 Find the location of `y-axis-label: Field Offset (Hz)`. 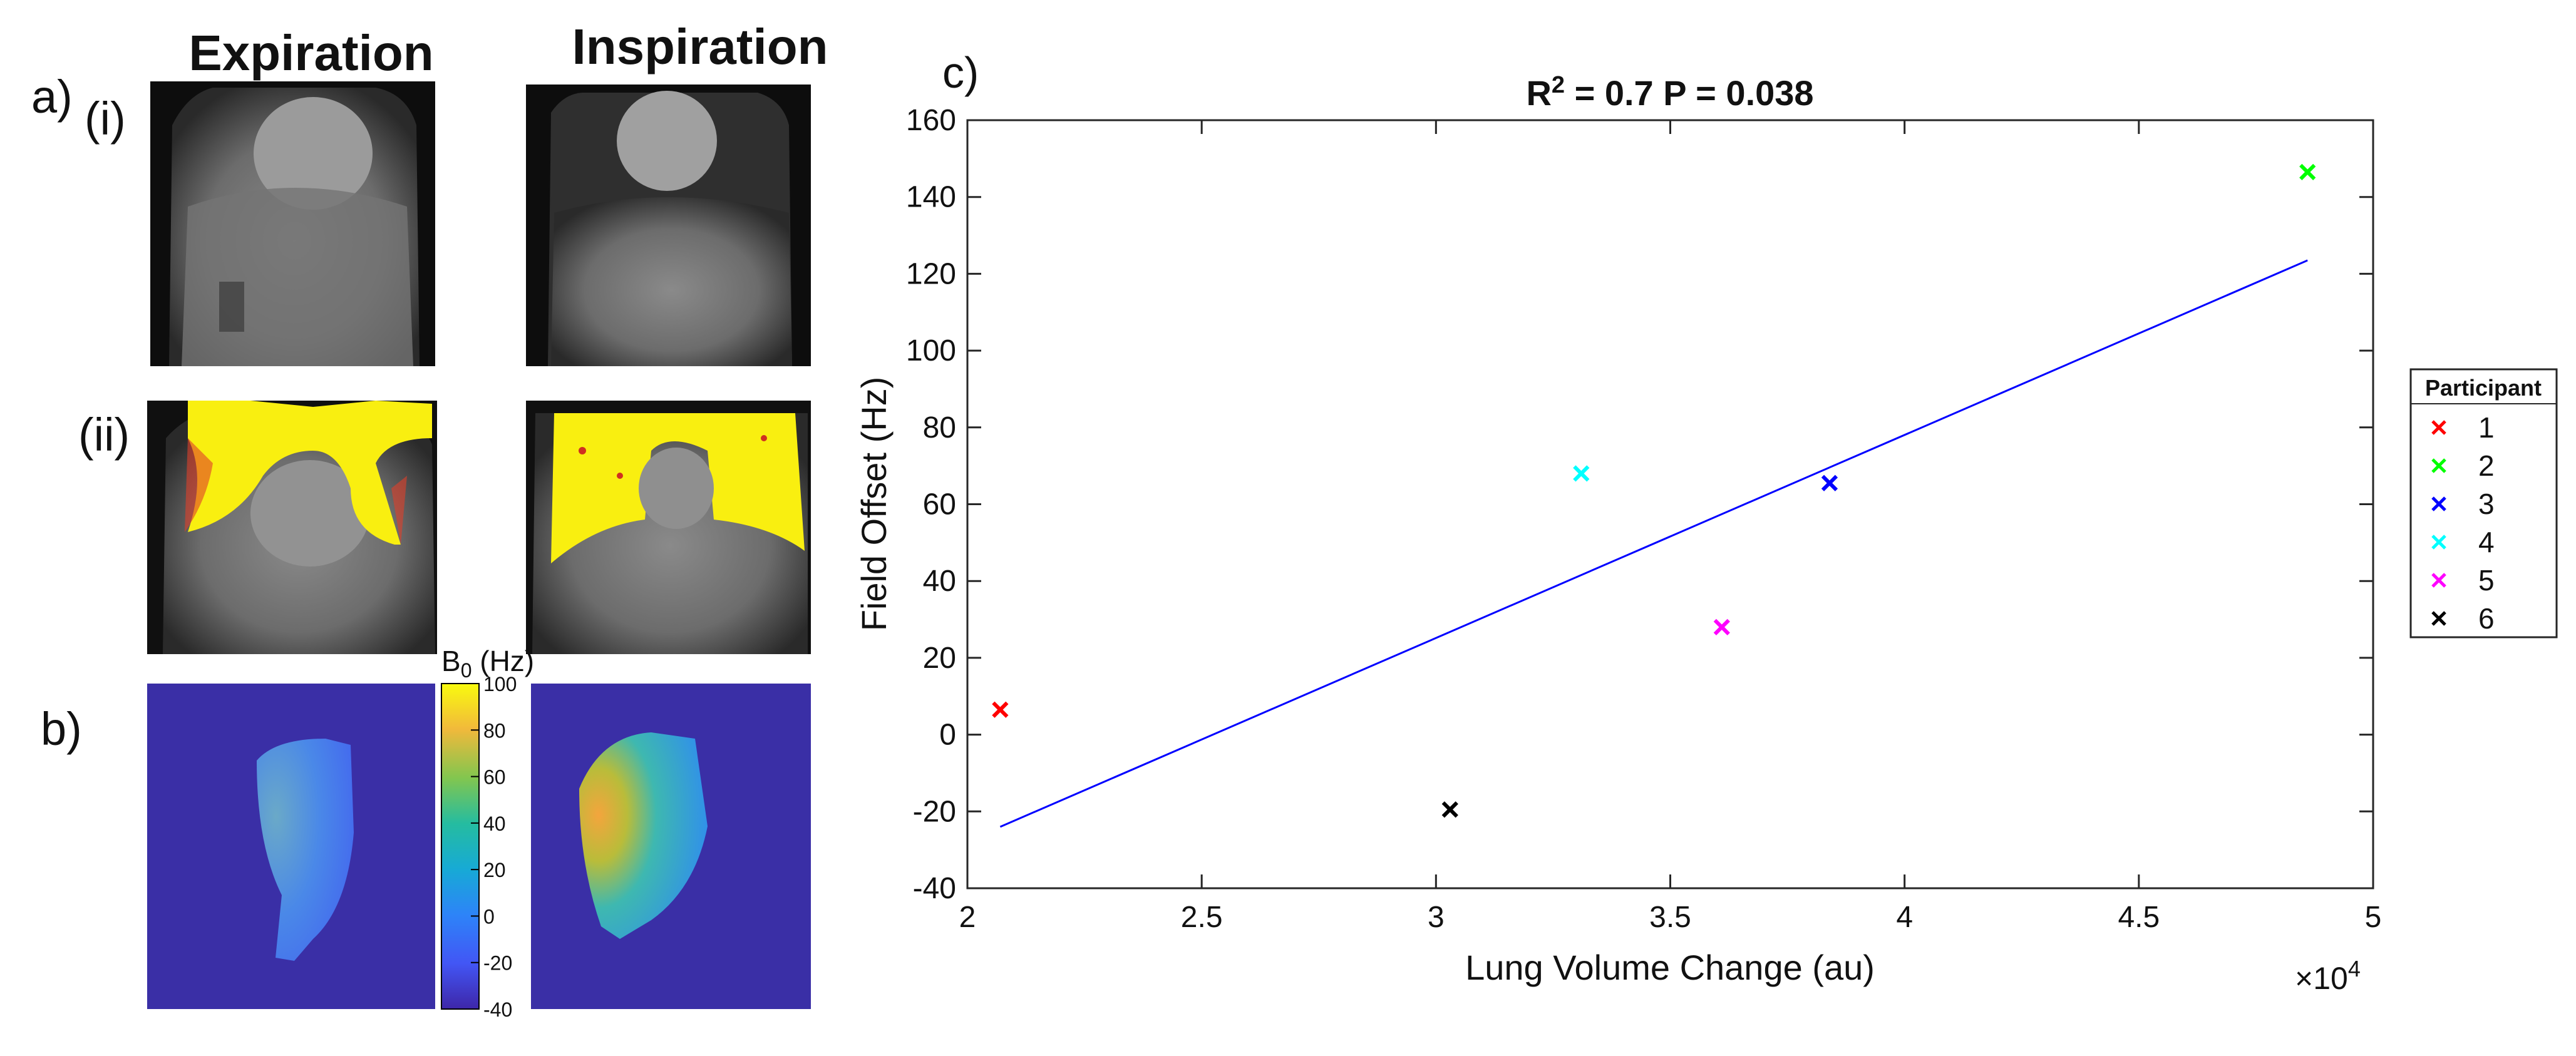

y-axis-label: Field Offset (Hz) is located at coordinates (874, 504).